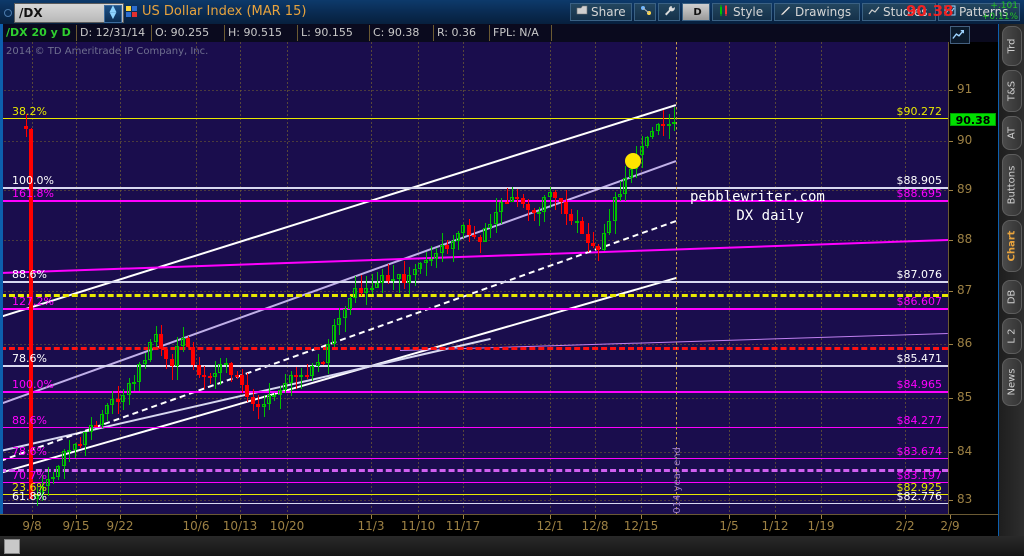 This screenshot has height=556, width=1024. What do you see at coordinates (960, 35) in the screenshot?
I see `chart-settings-icon` at bounding box center [960, 35].